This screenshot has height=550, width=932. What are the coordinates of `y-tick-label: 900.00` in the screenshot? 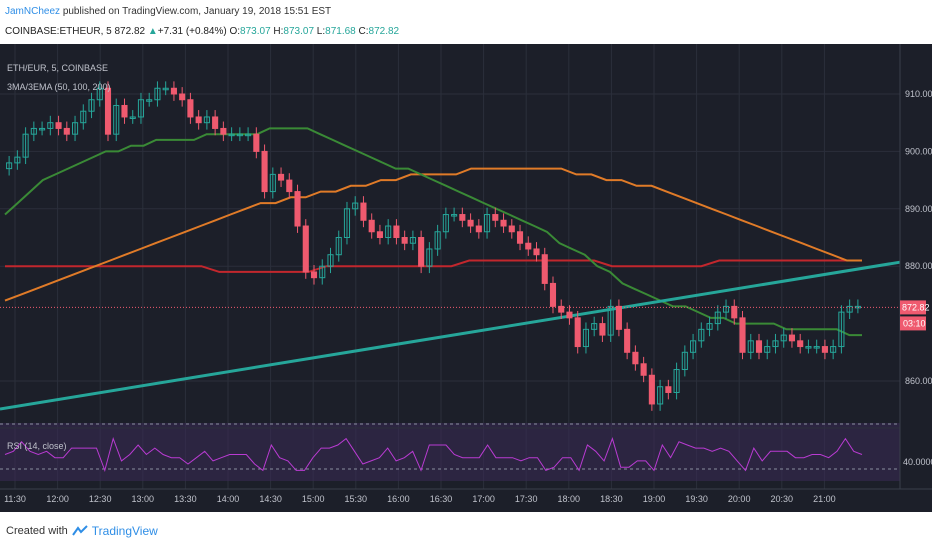 It's located at (918, 151).